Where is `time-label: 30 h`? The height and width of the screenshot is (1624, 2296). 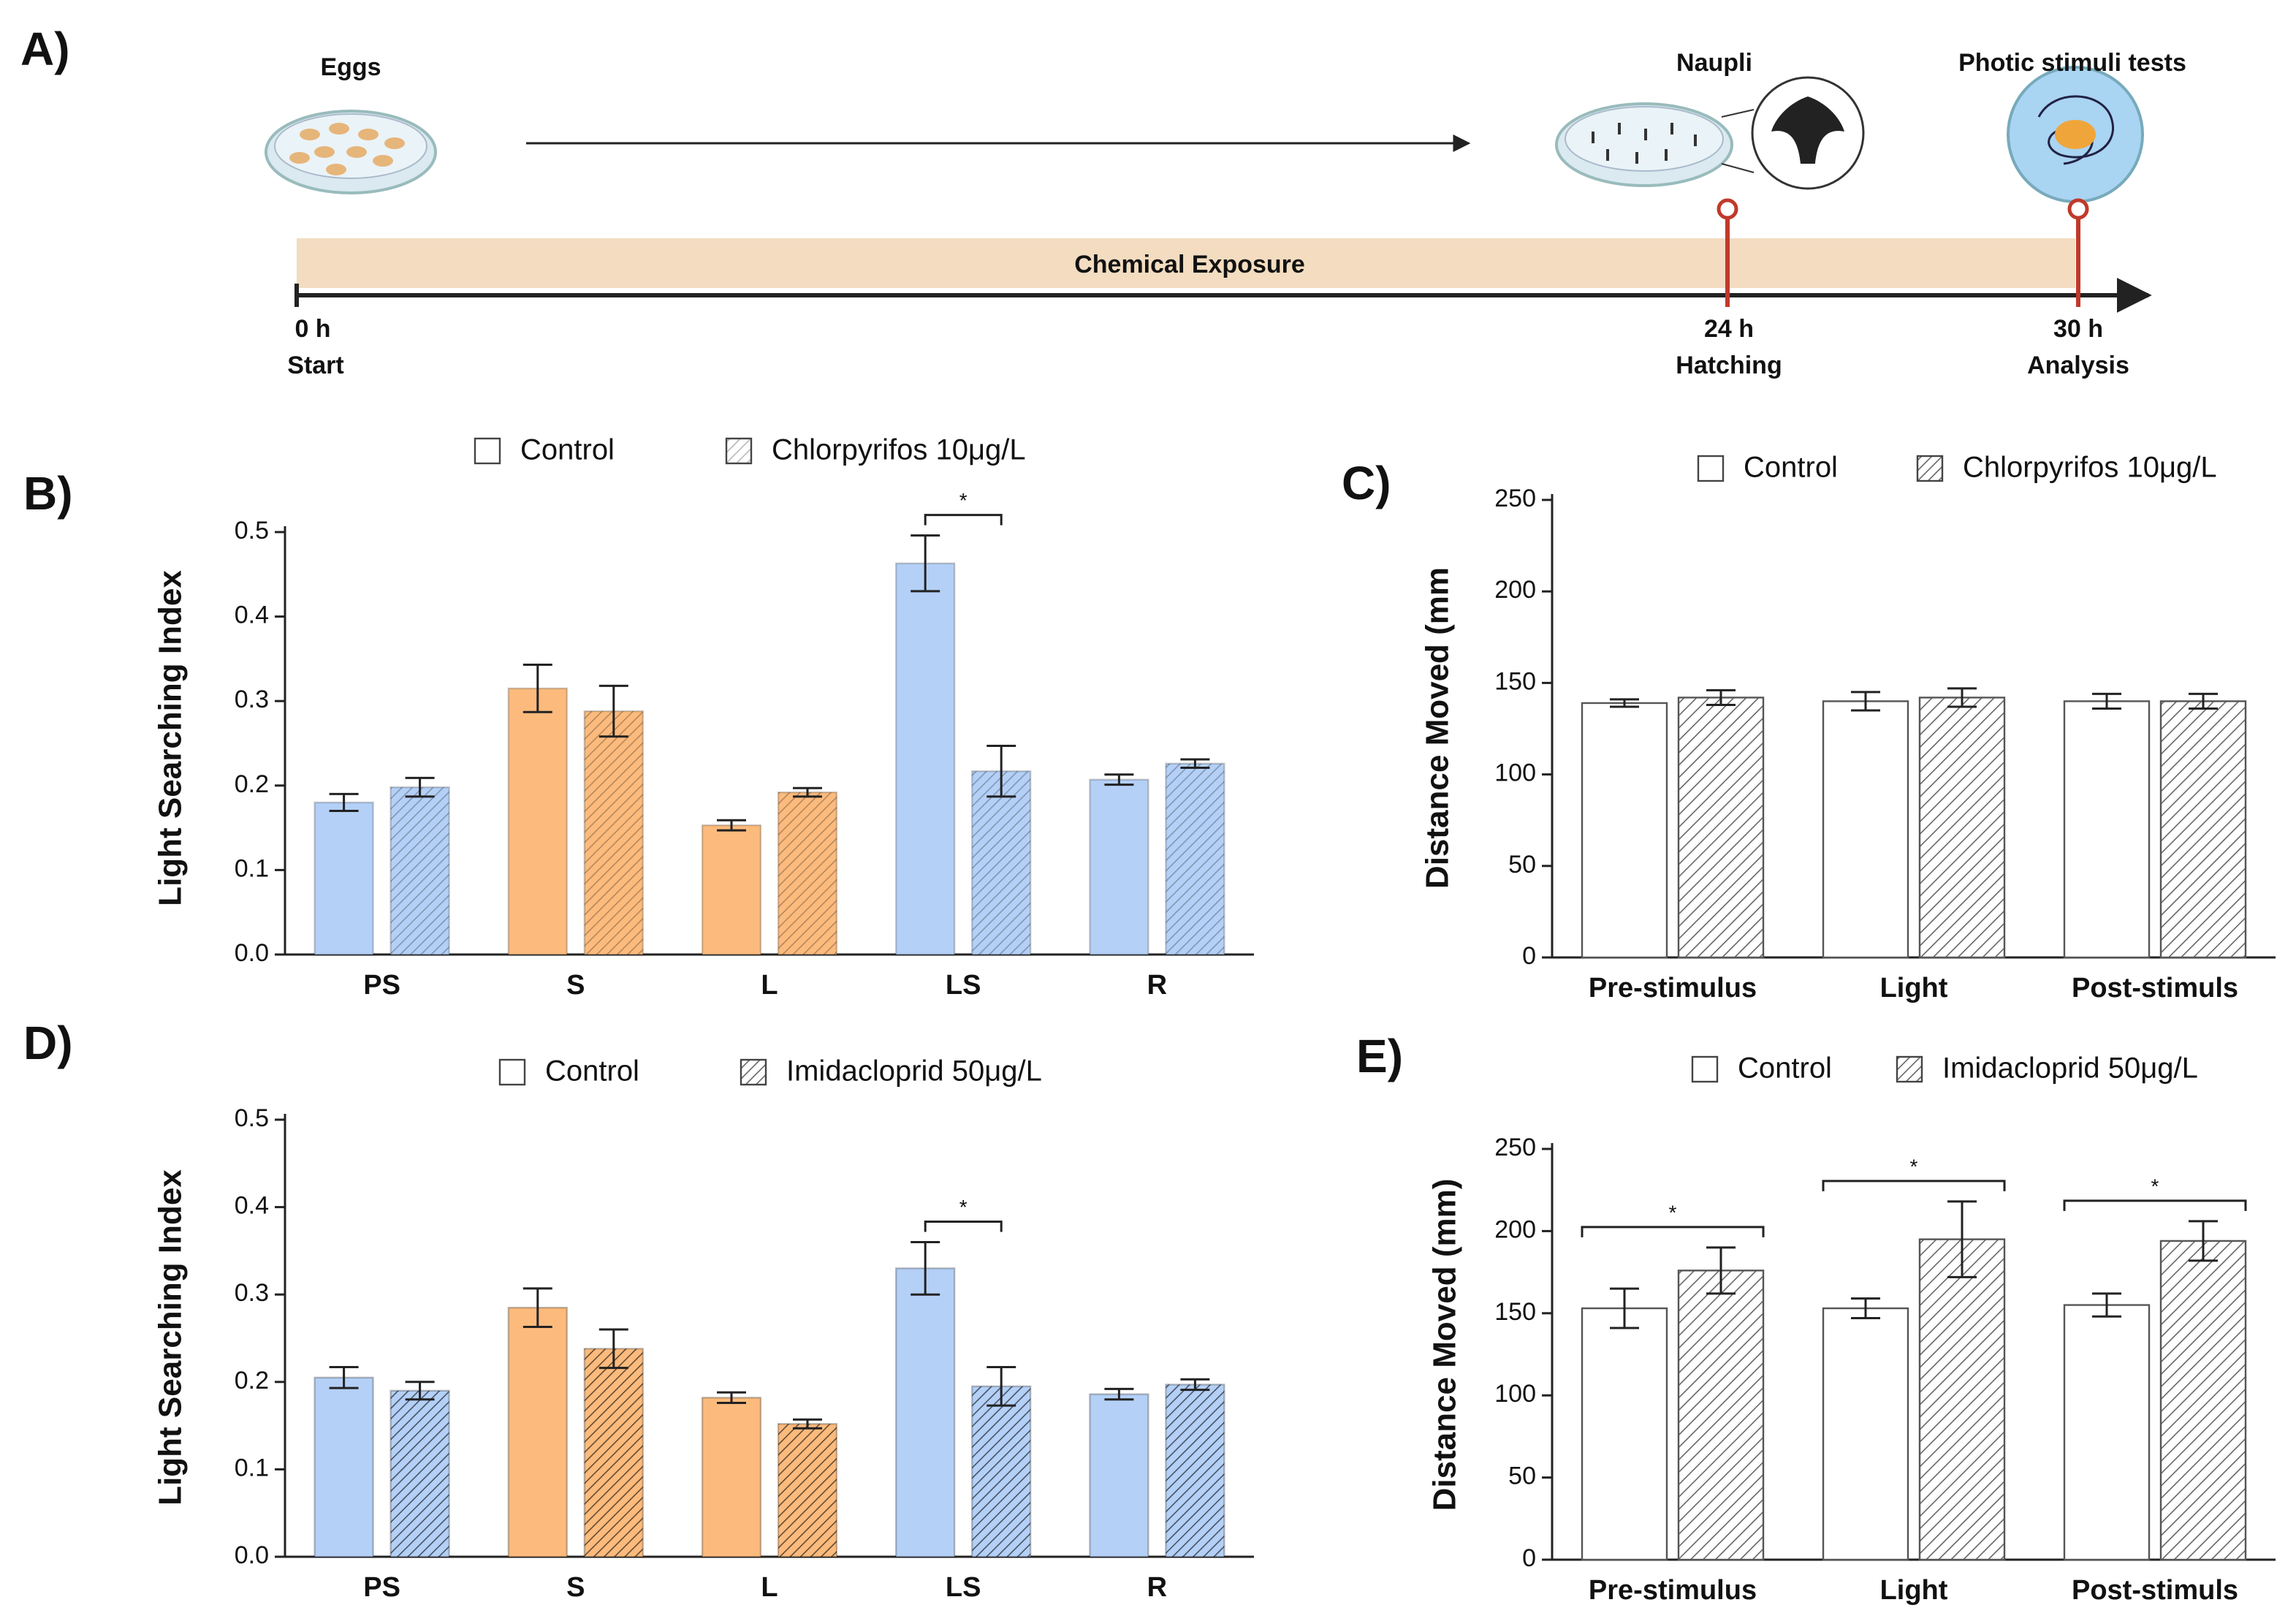 time-label: 30 h is located at coordinates (2078, 329).